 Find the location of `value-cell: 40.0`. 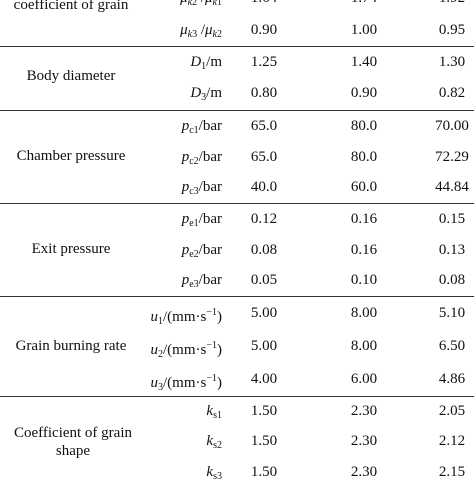

value-cell: 40.0 is located at coordinates (264, 187).